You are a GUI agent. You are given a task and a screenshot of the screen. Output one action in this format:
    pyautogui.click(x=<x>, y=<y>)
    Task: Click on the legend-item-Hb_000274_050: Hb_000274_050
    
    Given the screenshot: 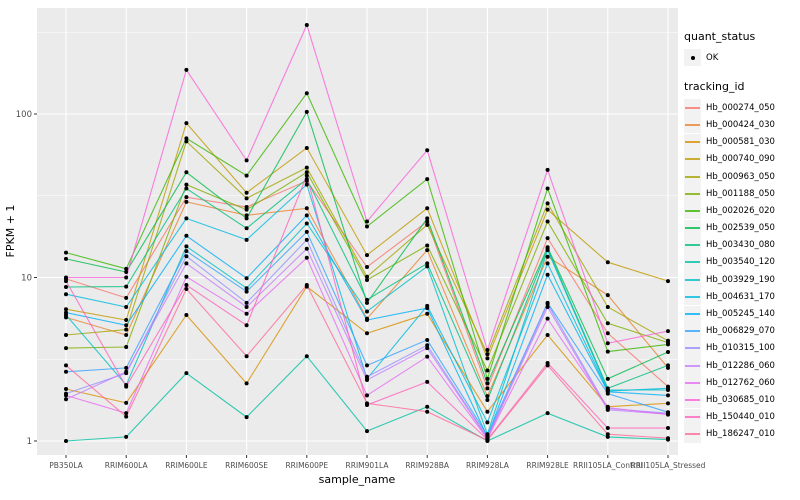 What is the action you would take?
    pyautogui.click(x=741, y=108)
    